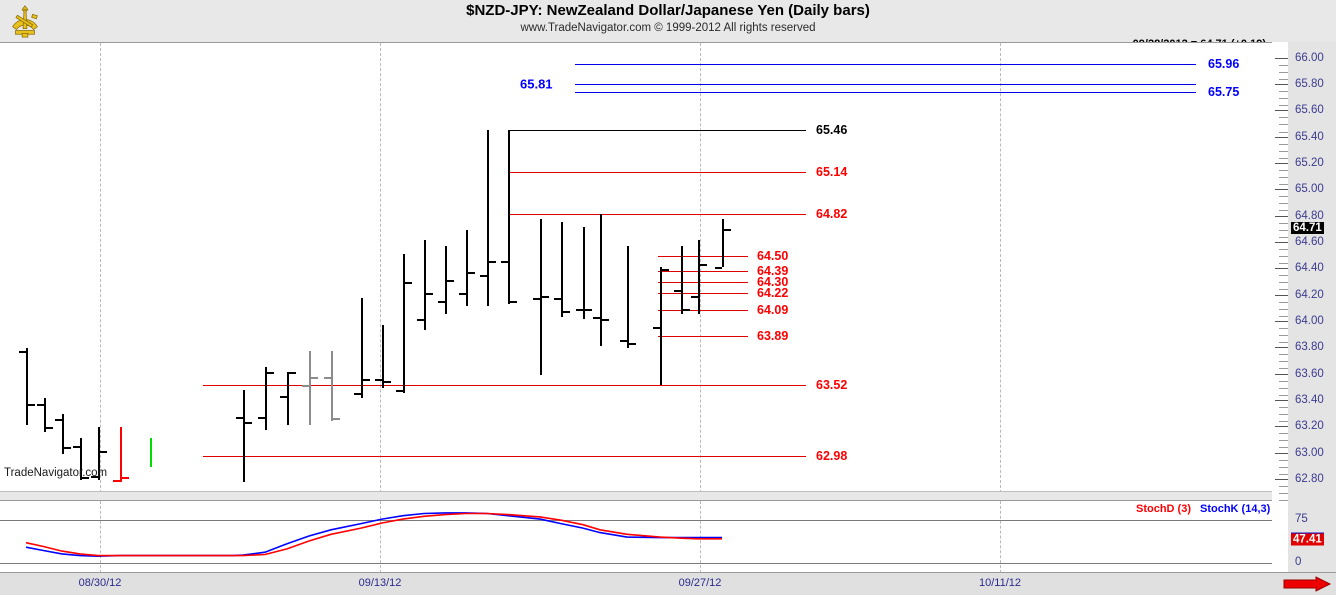 The height and width of the screenshot is (595, 1336). What do you see at coordinates (1280, 307) in the screenshot?
I see `axis-tick-strip` at bounding box center [1280, 307].